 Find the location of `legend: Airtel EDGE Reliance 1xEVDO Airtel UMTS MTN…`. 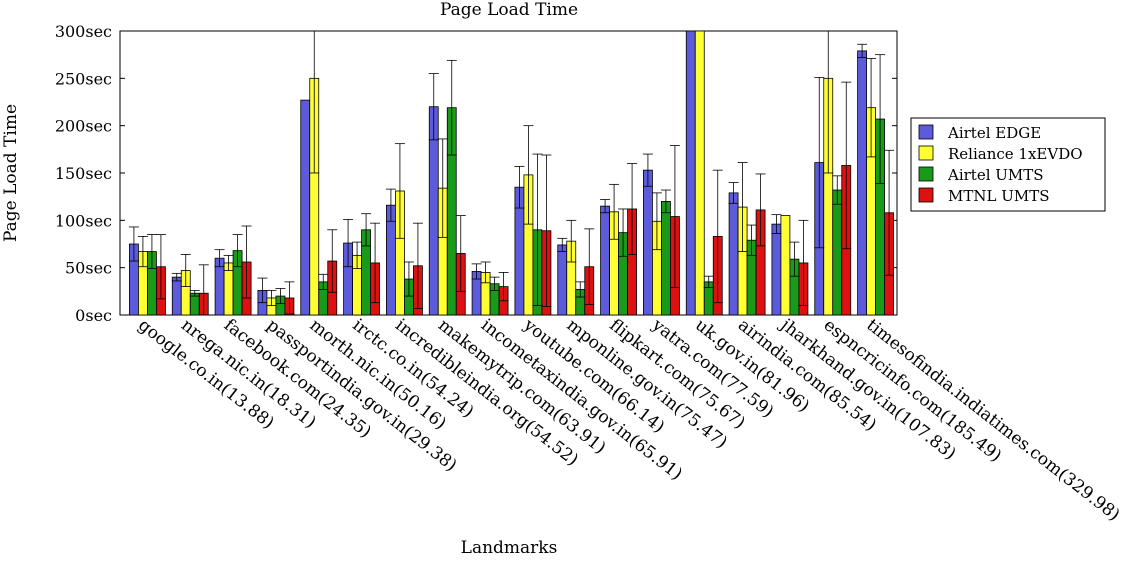

legend: Airtel EDGE Reliance 1xEVDO Airtel UMTS MTN… is located at coordinates (1008, 164).